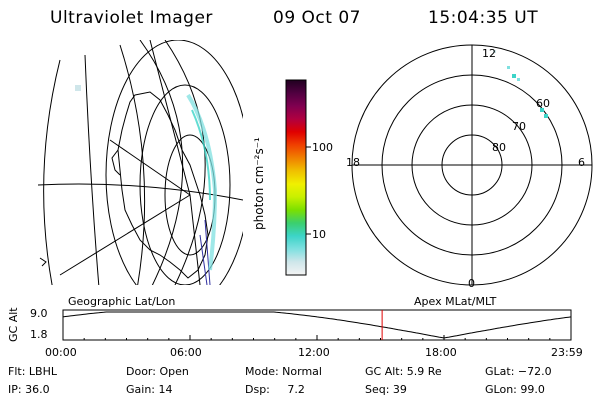 The height and width of the screenshot is (400, 600). Describe the element at coordinates (386, 389) in the screenshot. I see `seq-info: Seq: 39` at that location.